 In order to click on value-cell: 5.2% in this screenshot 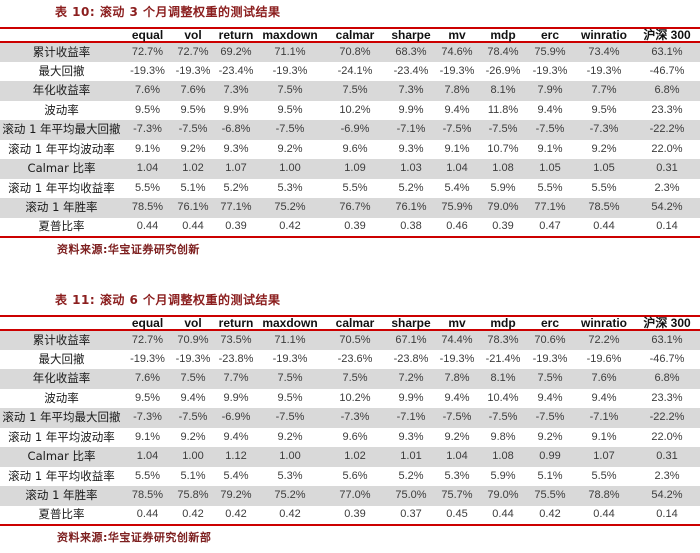, I will do `click(411, 475)`.